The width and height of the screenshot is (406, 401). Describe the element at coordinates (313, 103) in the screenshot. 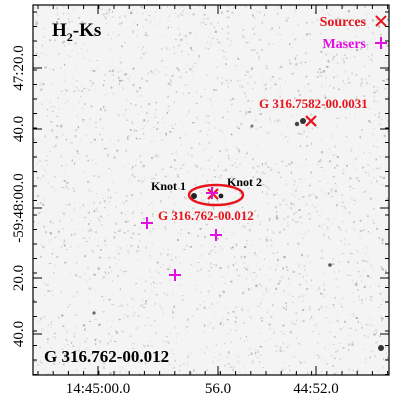

I see `source-label: G 316.7582-00.0031` at that location.